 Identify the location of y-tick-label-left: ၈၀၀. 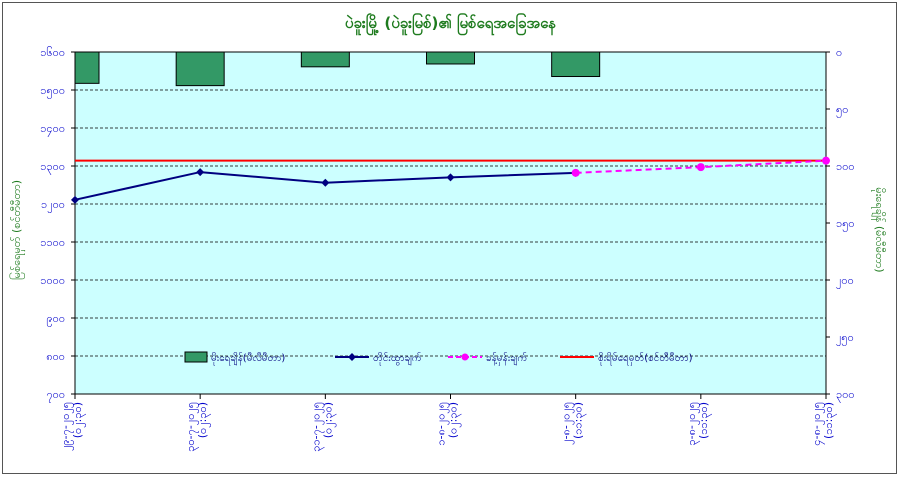
(55, 356).